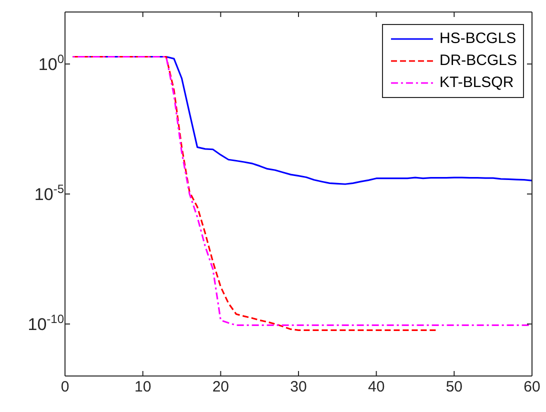 Image resolution: width=546 pixels, height=412 pixels. Describe the element at coordinates (221, 387) in the screenshot. I see `x-tick-label: 20` at that location.